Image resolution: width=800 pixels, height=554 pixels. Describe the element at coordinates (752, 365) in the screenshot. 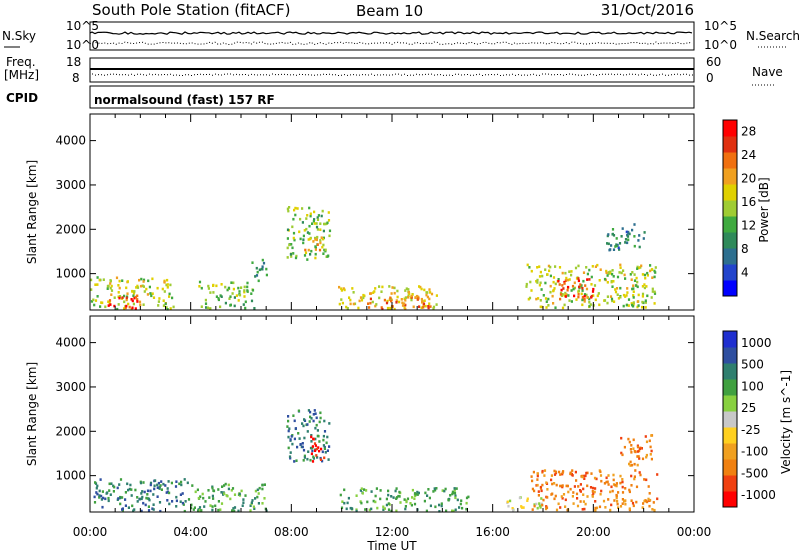

I see `colorbar-tick-label: 500` at that location.